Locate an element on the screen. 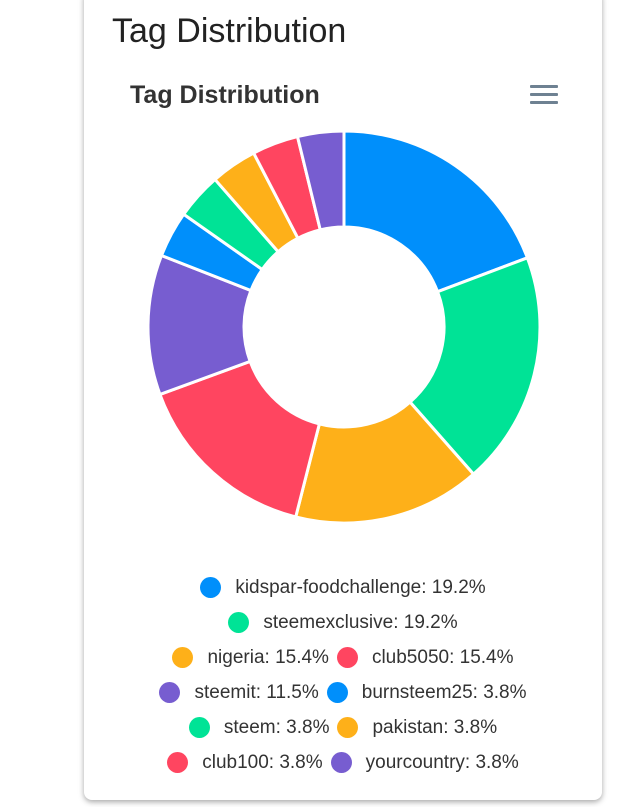 The image size is (640, 807). legend-row: club100: 3.8% yourcountry: 3.8% is located at coordinates (343, 760).